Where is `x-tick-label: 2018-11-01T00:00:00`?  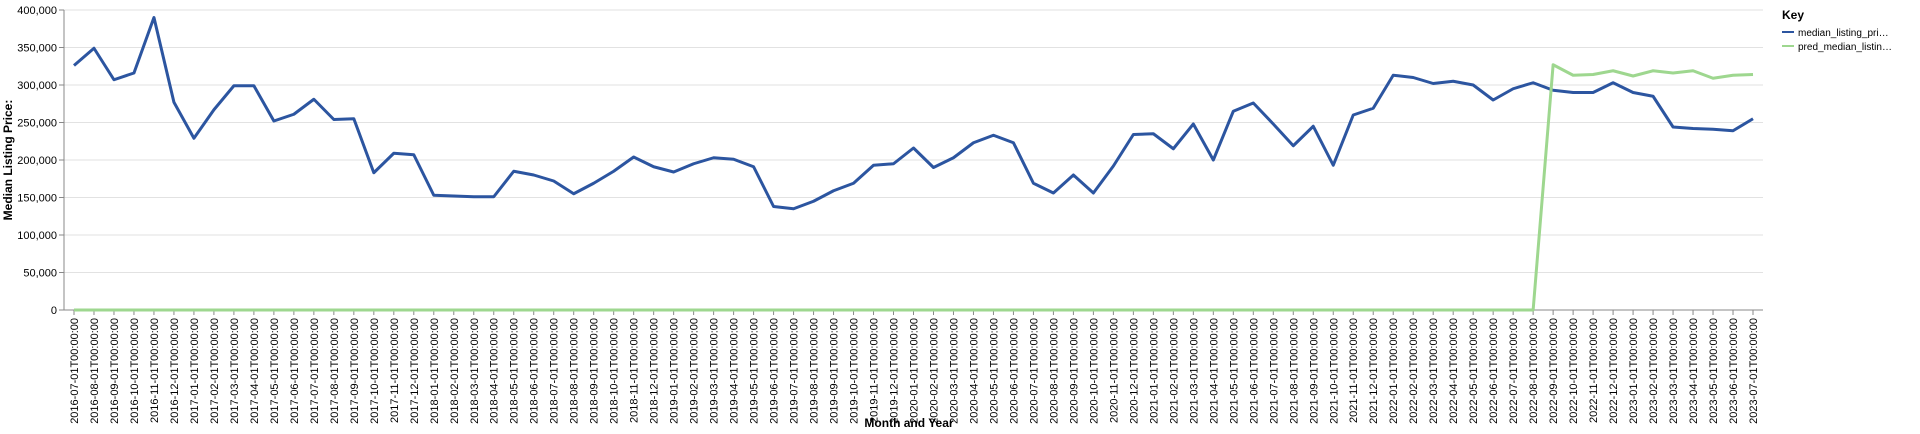
x-tick-label: 2018-11-01T00:00:00 is located at coordinates (635, 370).